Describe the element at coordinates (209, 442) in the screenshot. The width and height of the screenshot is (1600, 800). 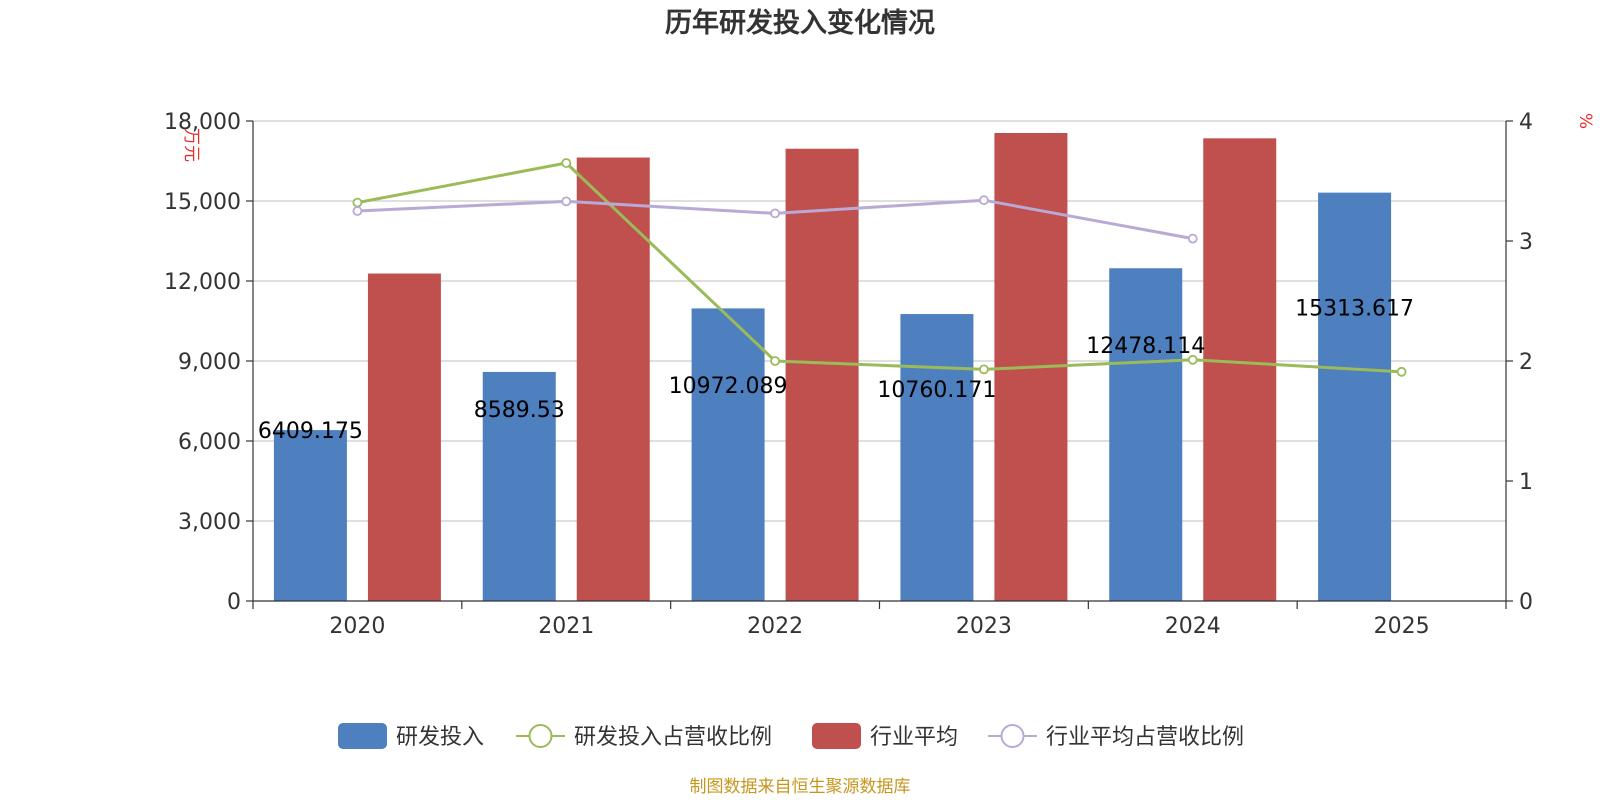
I see `left-tick-label: 6,000` at that location.